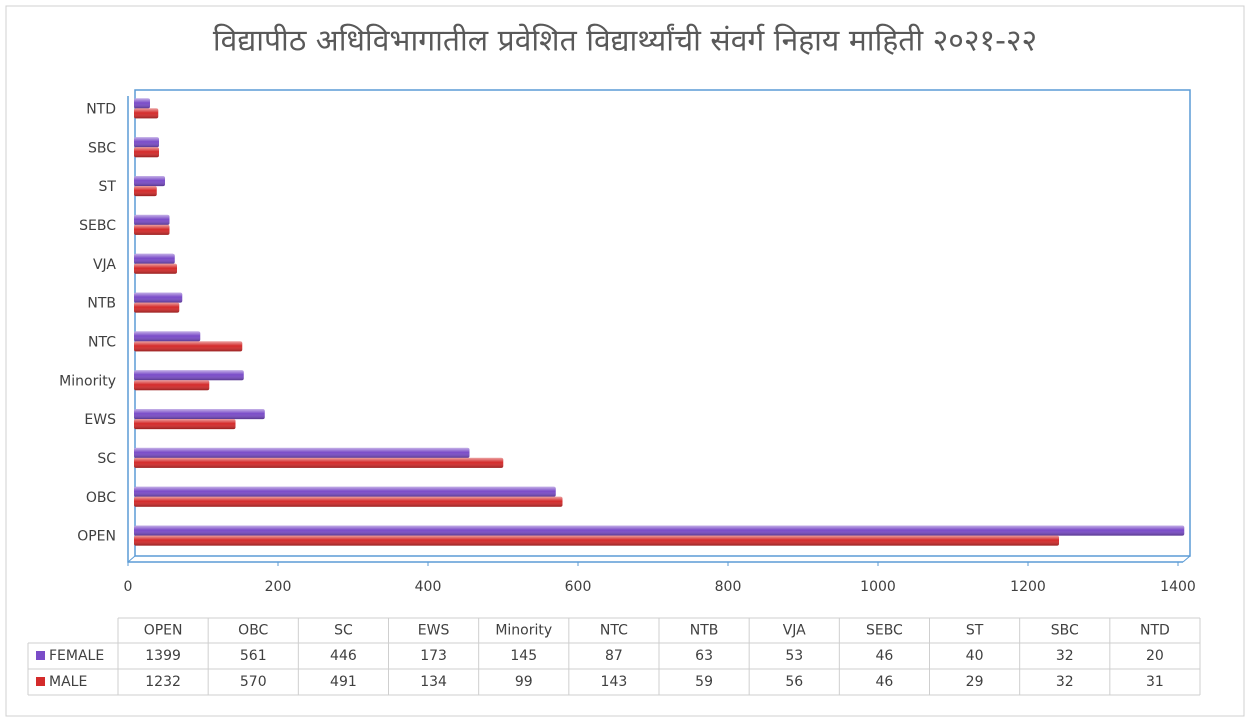  Describe the element at coordinates (523, 656) in the screenshot. I see `table-cell: 145` at that location.